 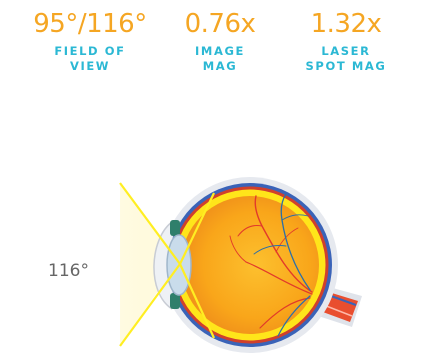 I want to click on cornea, so click(x=163, y=265).